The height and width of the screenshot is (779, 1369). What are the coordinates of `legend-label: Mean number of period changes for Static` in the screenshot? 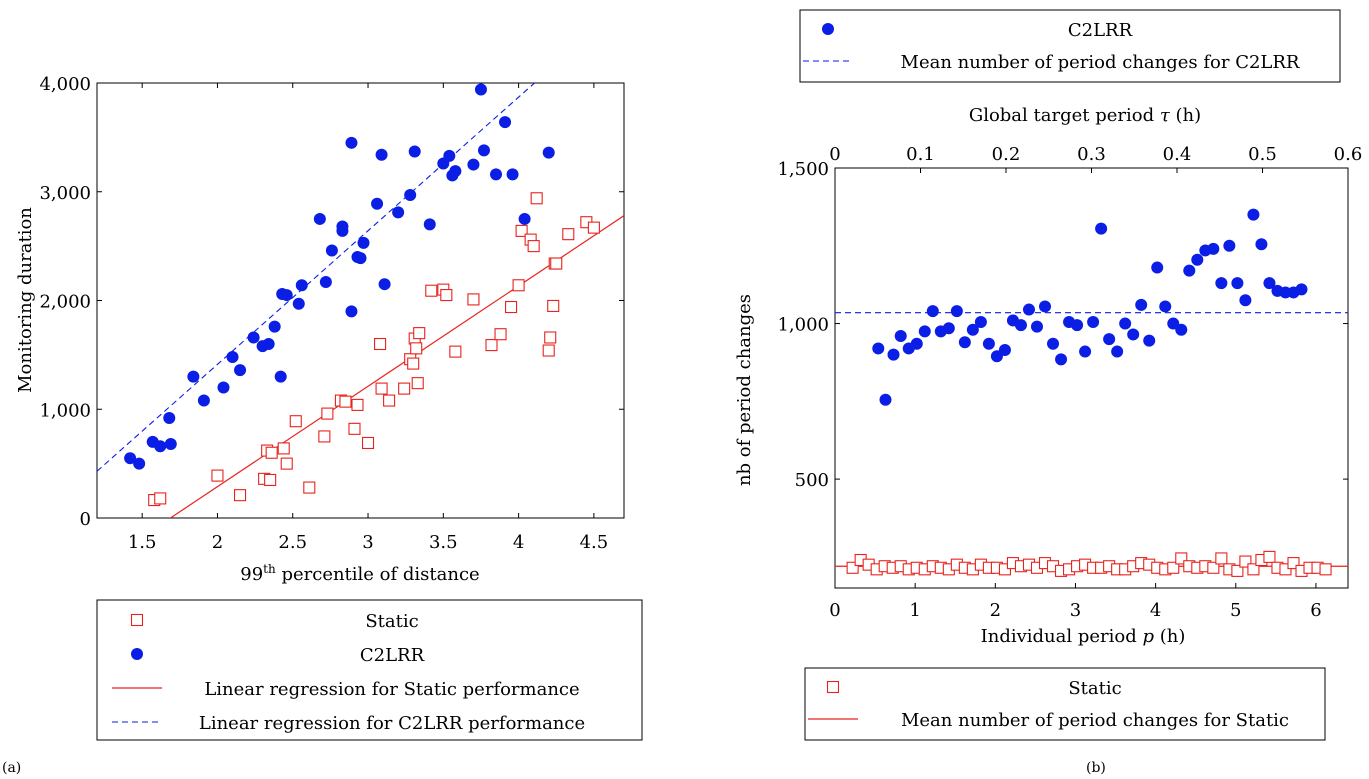 It's located at (1095, 720).